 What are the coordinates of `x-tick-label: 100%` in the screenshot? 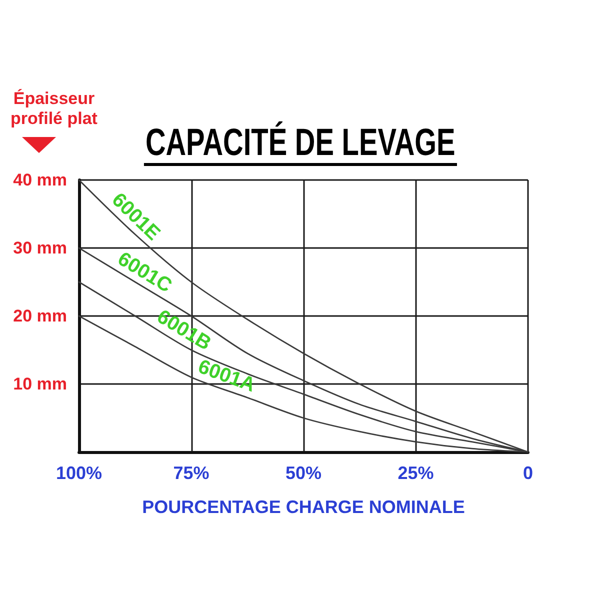 It's located at (79, 473).